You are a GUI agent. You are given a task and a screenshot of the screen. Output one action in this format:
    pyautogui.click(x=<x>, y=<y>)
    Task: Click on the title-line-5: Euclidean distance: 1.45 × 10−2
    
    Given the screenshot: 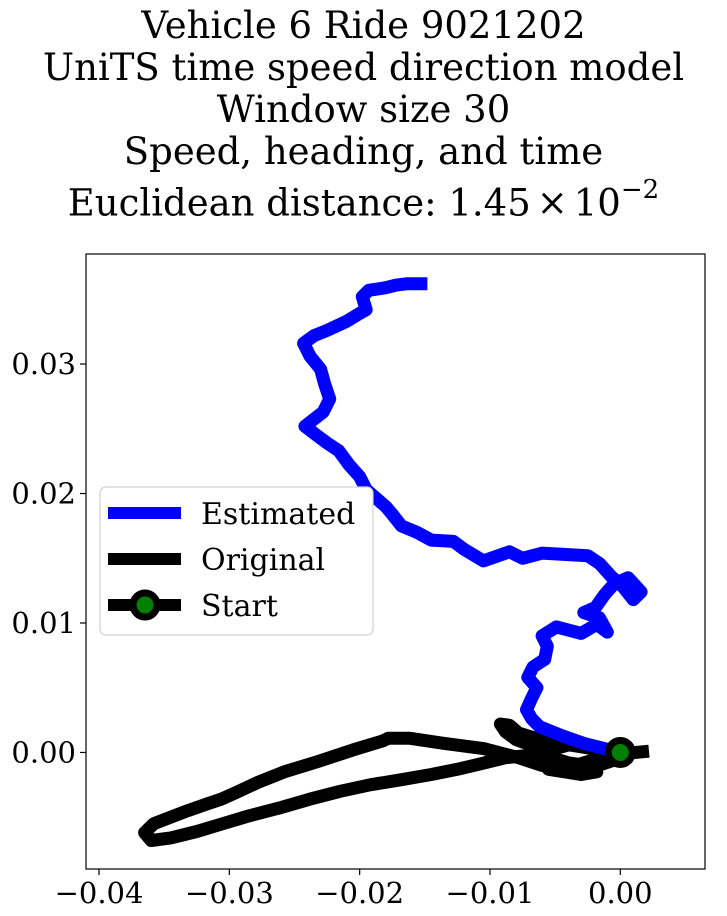 What is the action you would take?
    pyautogui.click(x=363, y=198)
    